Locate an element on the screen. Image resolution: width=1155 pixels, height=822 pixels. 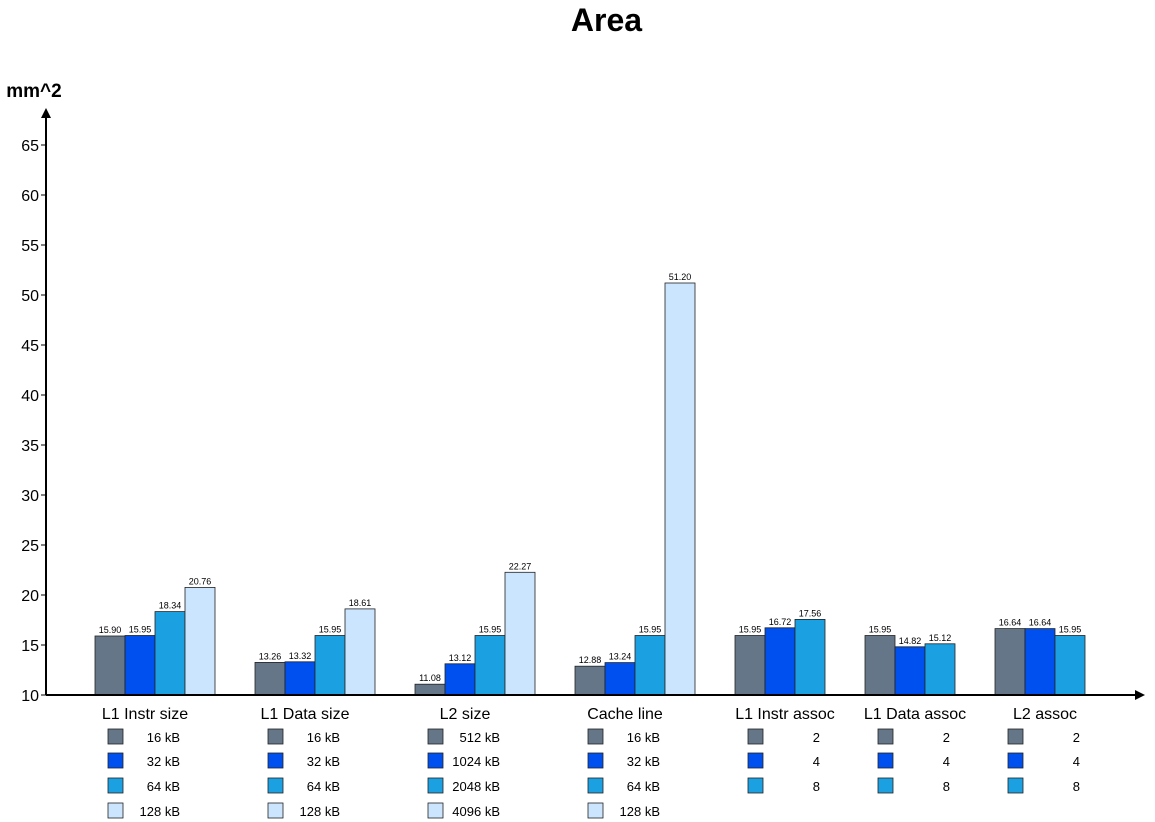
chart-title: Area is located at coordinates (606, 20).